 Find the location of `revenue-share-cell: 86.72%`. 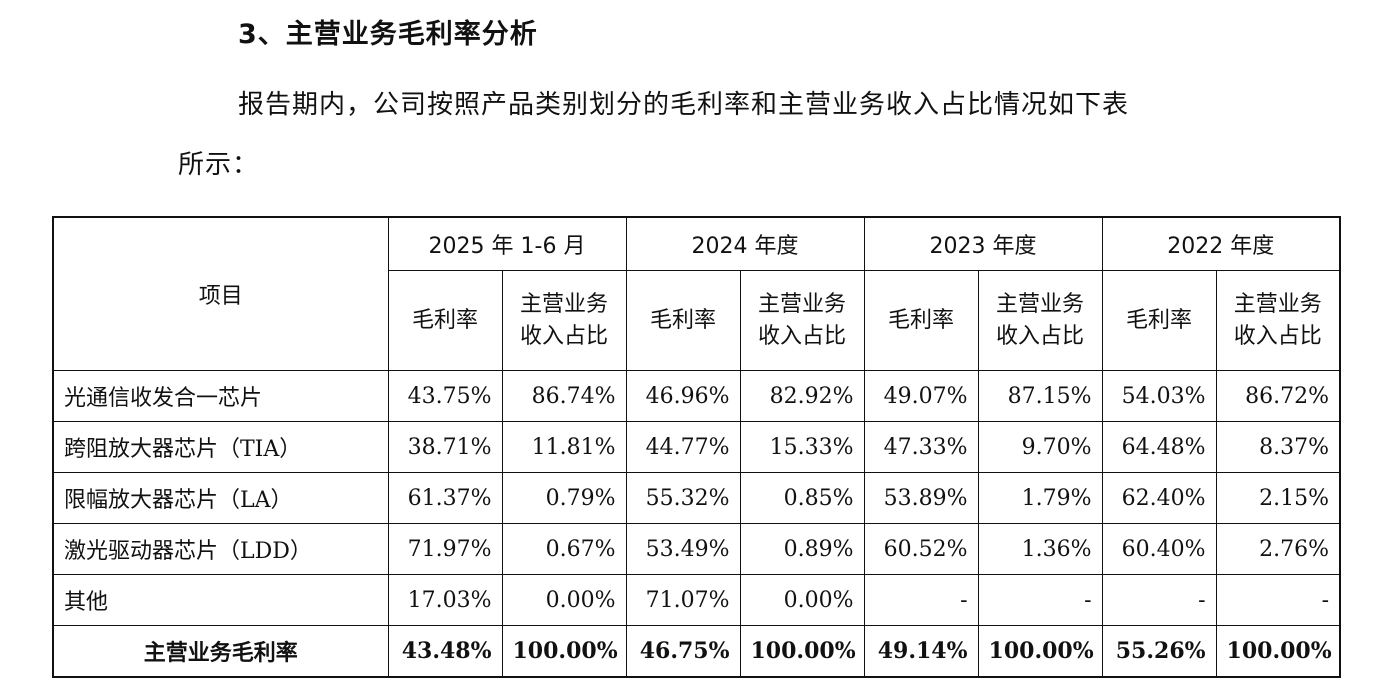

revenue-share-cell: 86.72% is located at coordinates (1278, 396).